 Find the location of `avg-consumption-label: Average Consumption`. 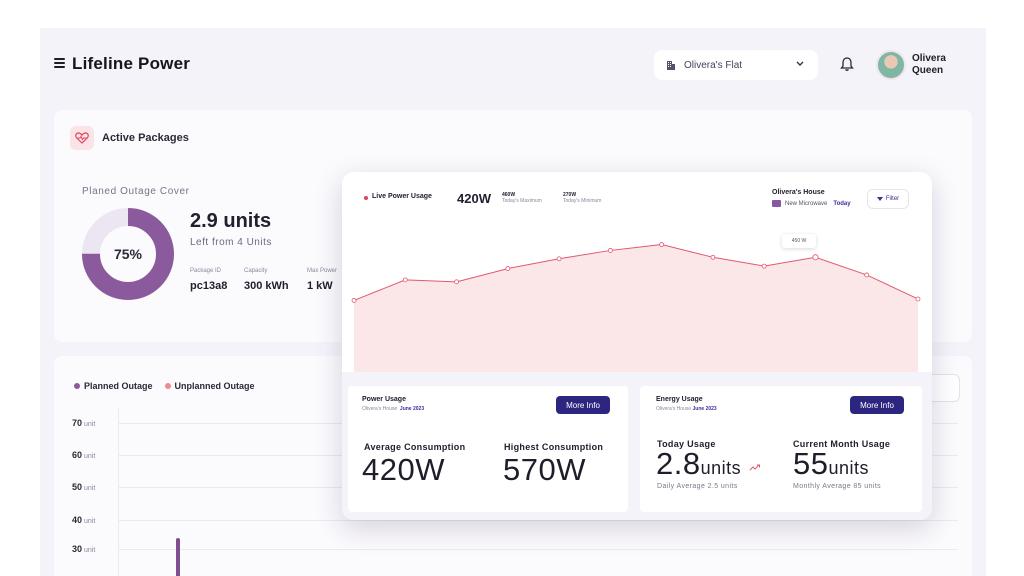

avg-consumption-label: Average Consumption is located at coordinates (415, 447).